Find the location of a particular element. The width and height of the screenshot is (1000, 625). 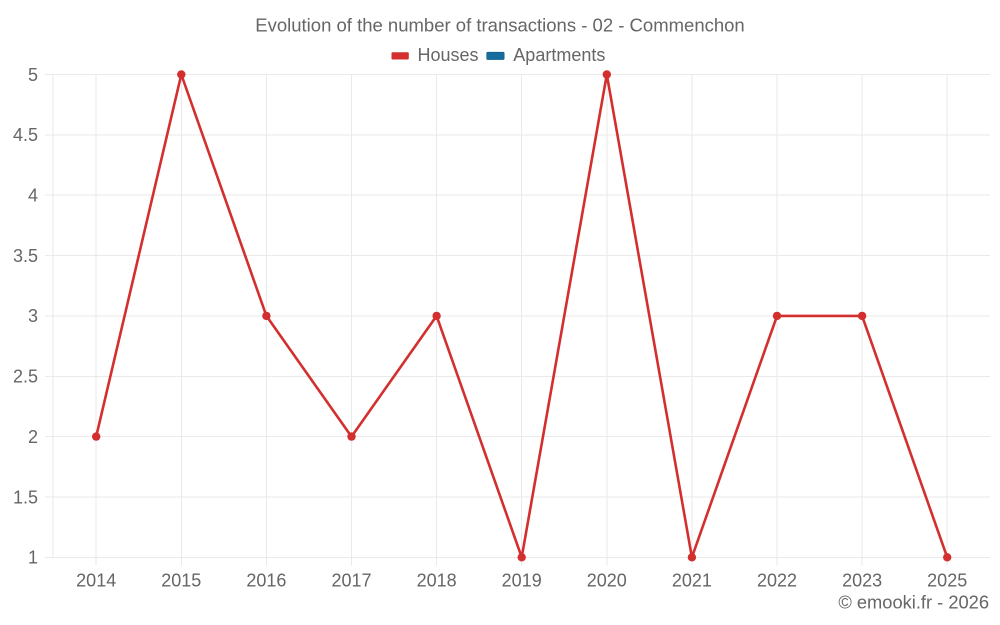

svg-text: 1 is located at coordinates (33, 558).